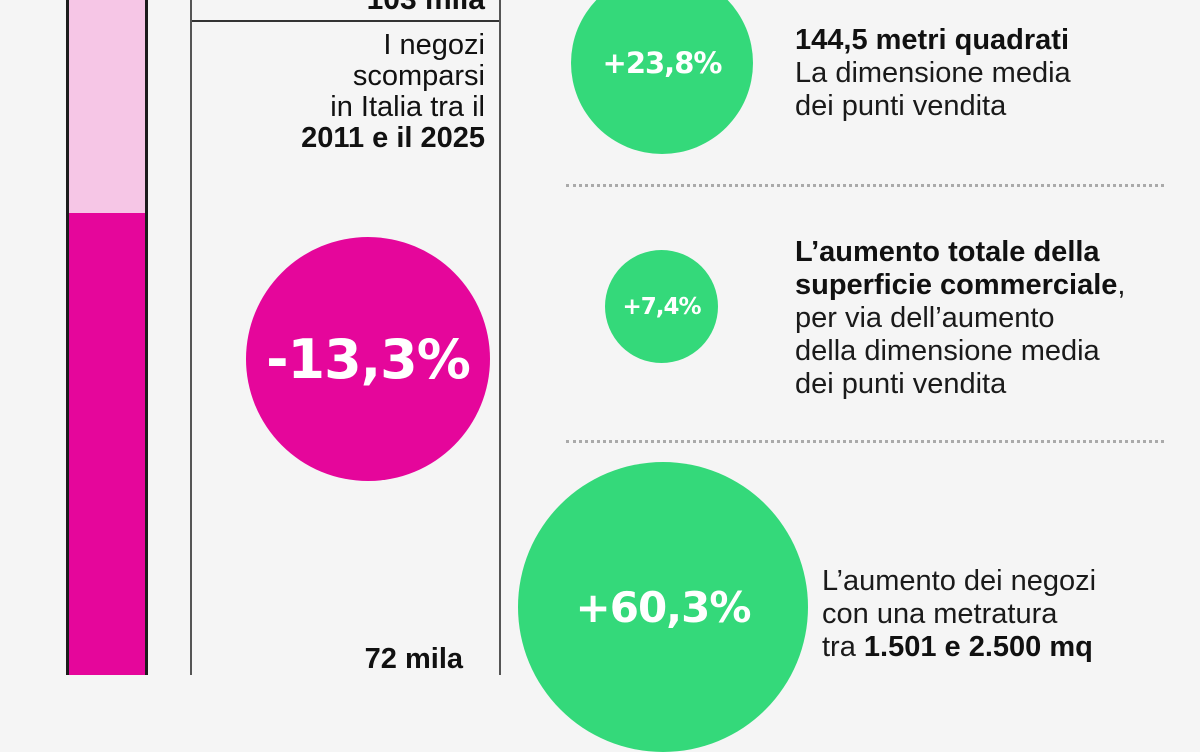  What do you see at coordinates (947, 252) in the screenshot?
I see `stat-2-bold-1: L’aumento totale della` at bounding box center [947, 252].